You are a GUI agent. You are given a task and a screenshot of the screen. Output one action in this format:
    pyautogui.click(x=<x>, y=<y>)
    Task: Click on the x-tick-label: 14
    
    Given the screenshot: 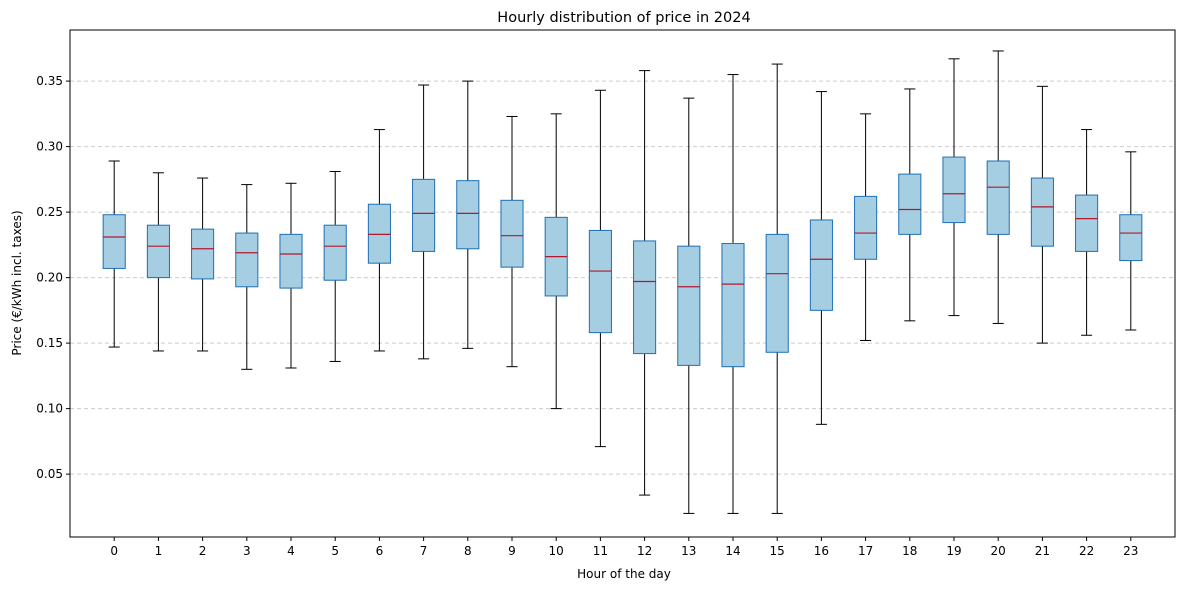 What is the action you would take?
    pyautogui.click(x=732, y=551)
    